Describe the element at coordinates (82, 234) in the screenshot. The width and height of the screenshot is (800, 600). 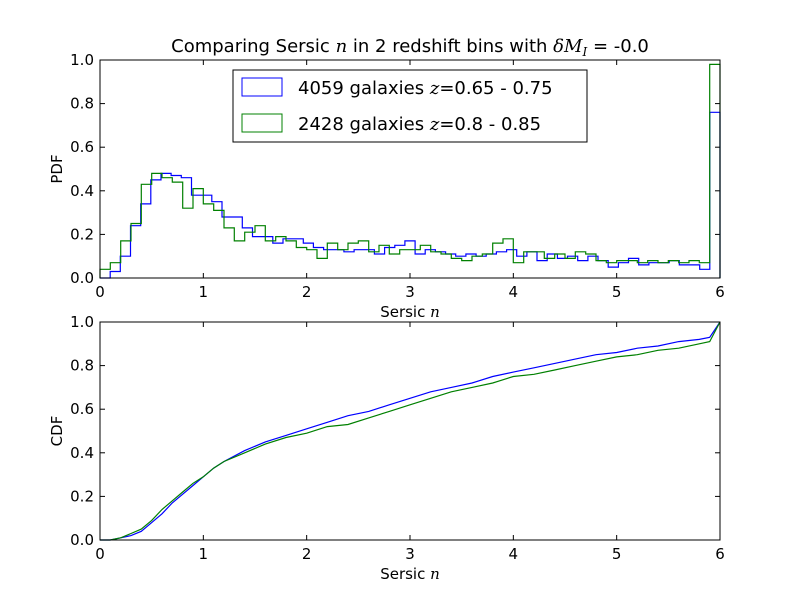
I see `pdf-ytick-label: 0.2` at that location.